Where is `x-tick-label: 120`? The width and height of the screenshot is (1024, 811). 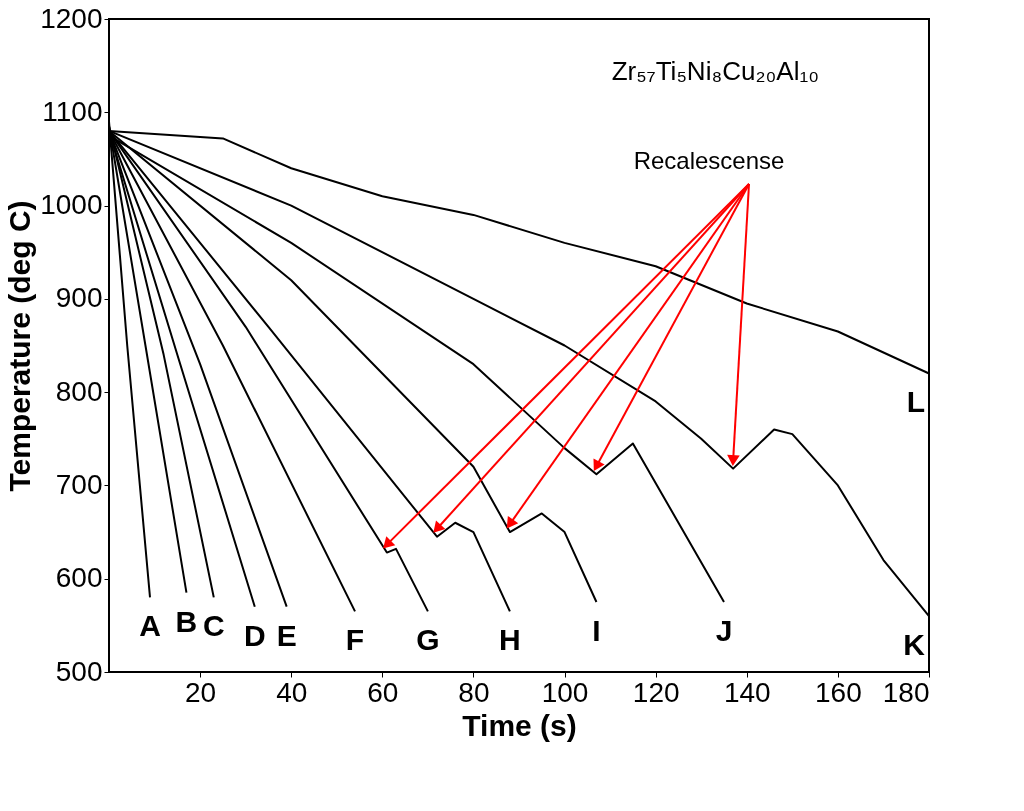
x-tick-label: 120 is located at coordinates (656, 692).